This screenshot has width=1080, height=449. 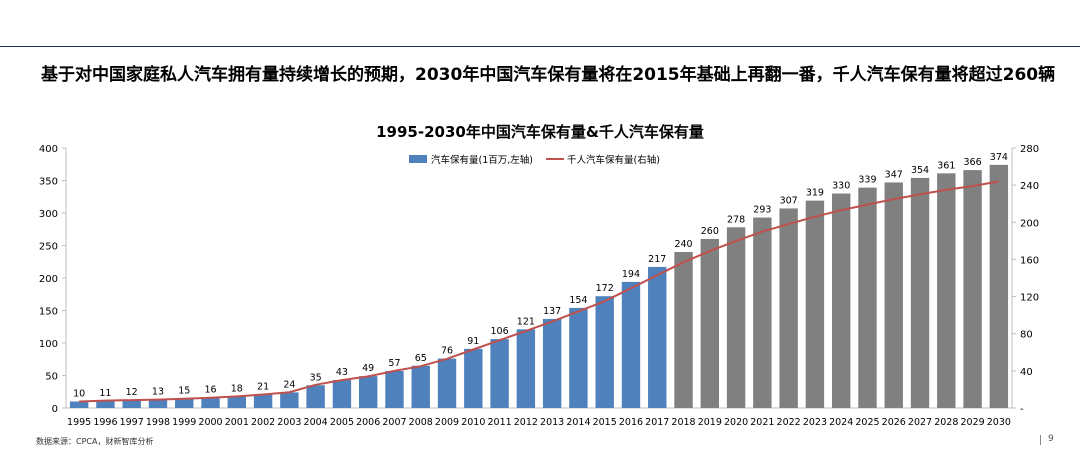 What do you see at coordinates (631, 422) in the screenshot?
I see `x-axis-tick-label: 2016` at bounding box center [631, 422].